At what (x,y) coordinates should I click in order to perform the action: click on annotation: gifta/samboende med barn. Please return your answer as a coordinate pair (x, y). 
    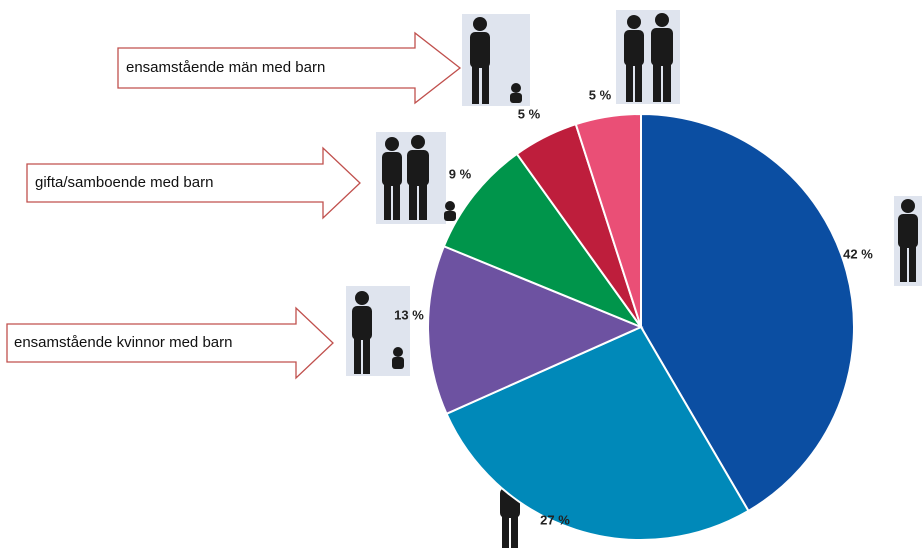
    Looking at the image, I should click on (124, 182).